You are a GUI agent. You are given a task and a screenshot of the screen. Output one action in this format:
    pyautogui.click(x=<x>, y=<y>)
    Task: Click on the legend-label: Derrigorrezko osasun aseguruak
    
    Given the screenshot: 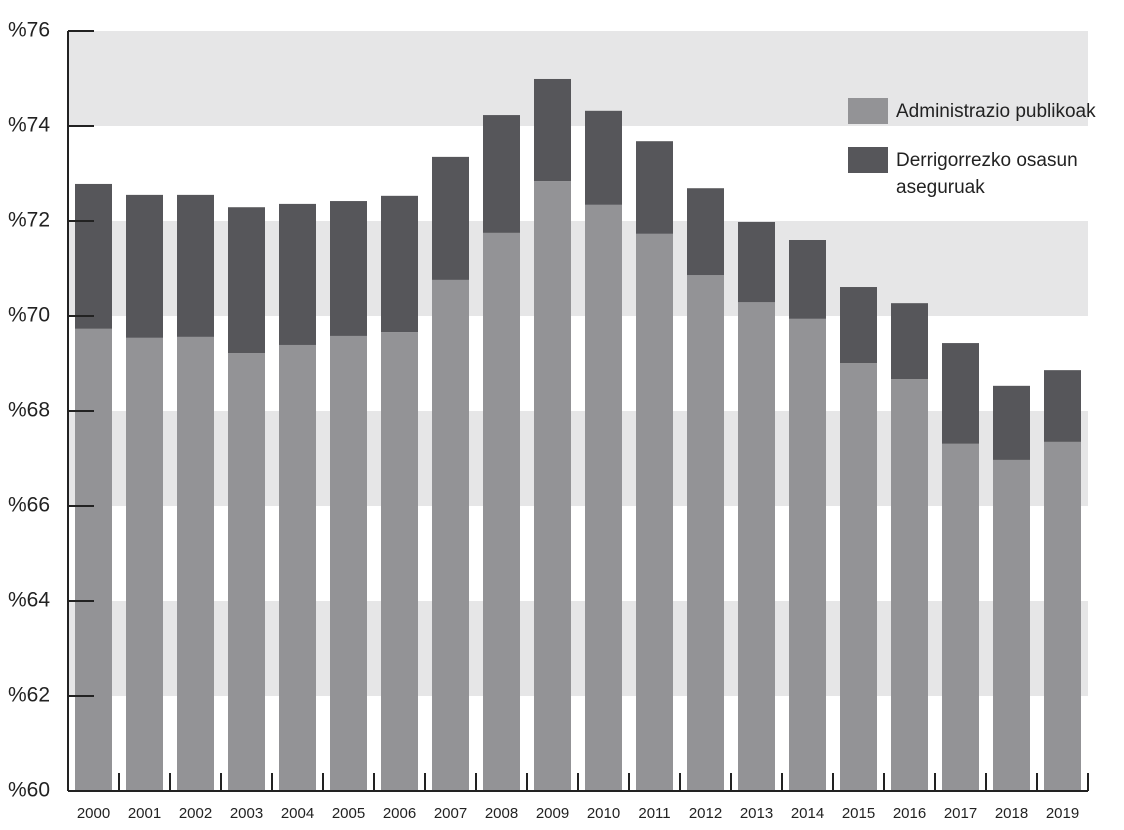 What is the action you would take?
    pyautogui.click(x=987, y=174)
    